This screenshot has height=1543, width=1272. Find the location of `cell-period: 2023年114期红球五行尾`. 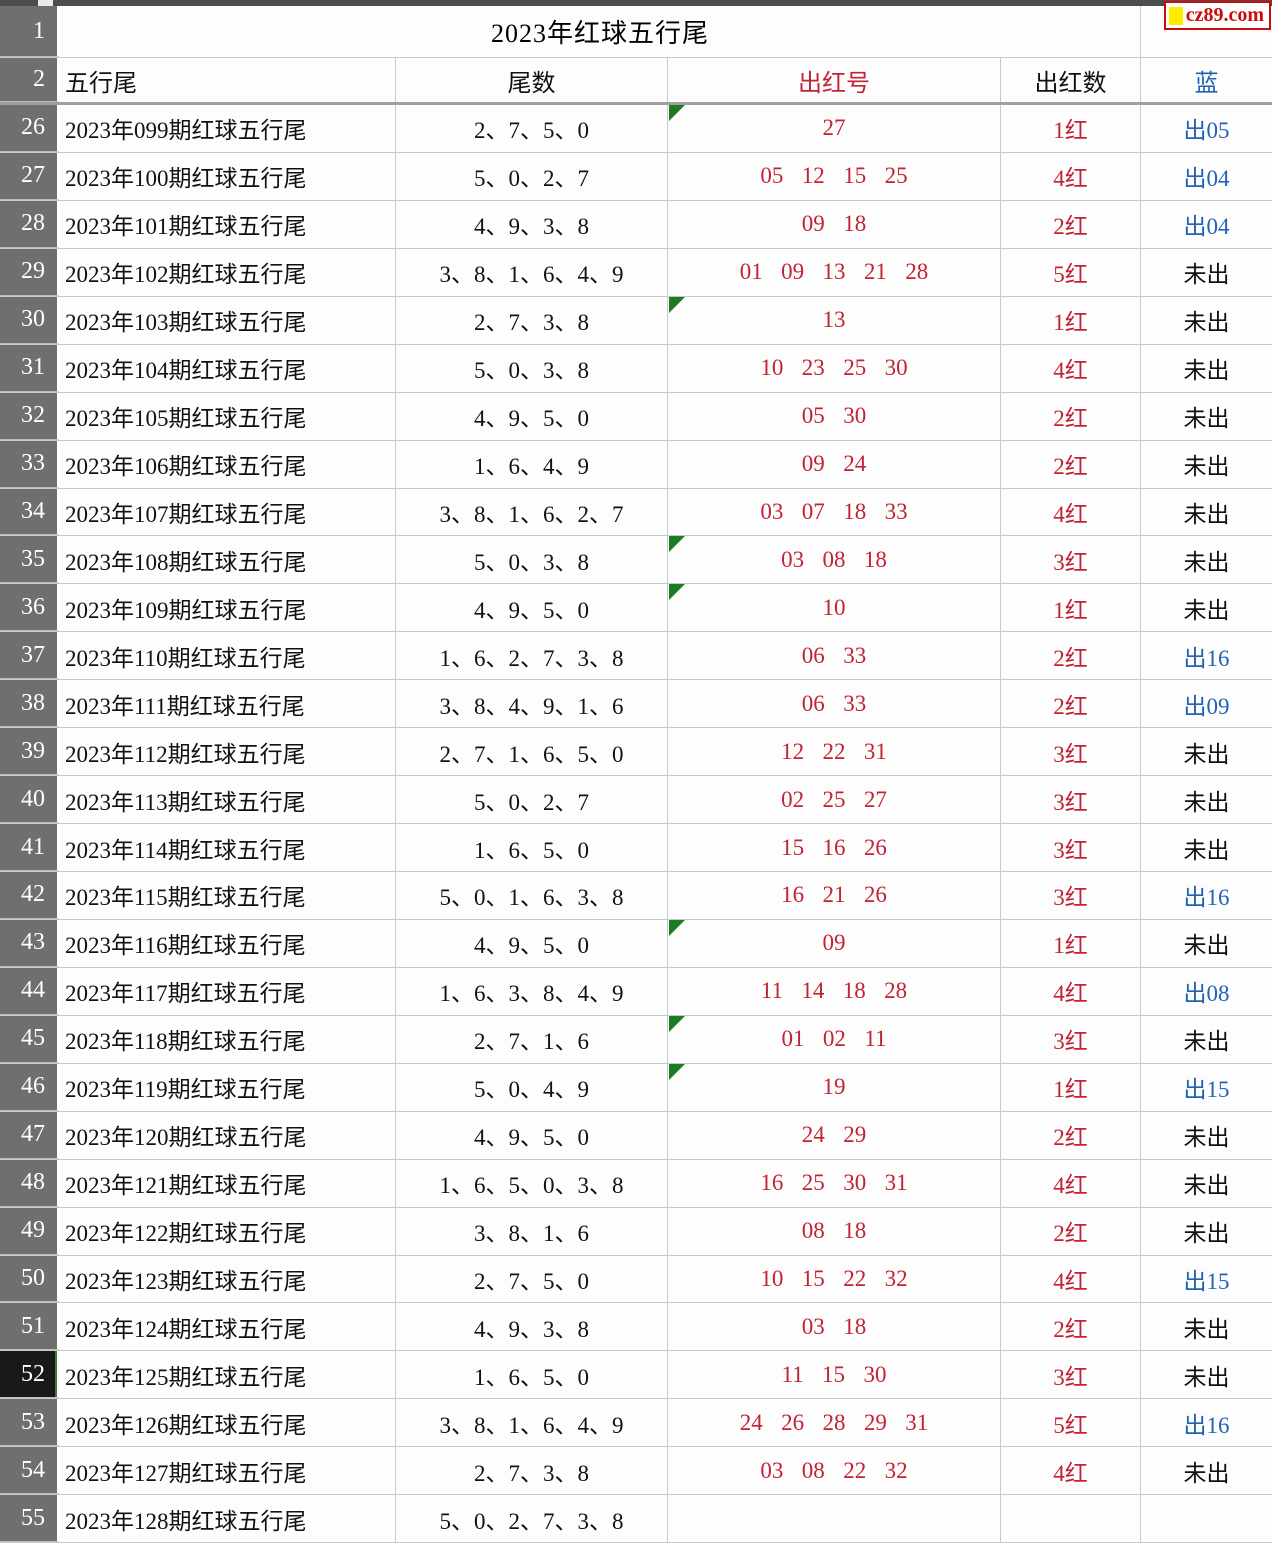

cell-period: 2023年114期红球五行尾 is located at coordinates (228, 847).